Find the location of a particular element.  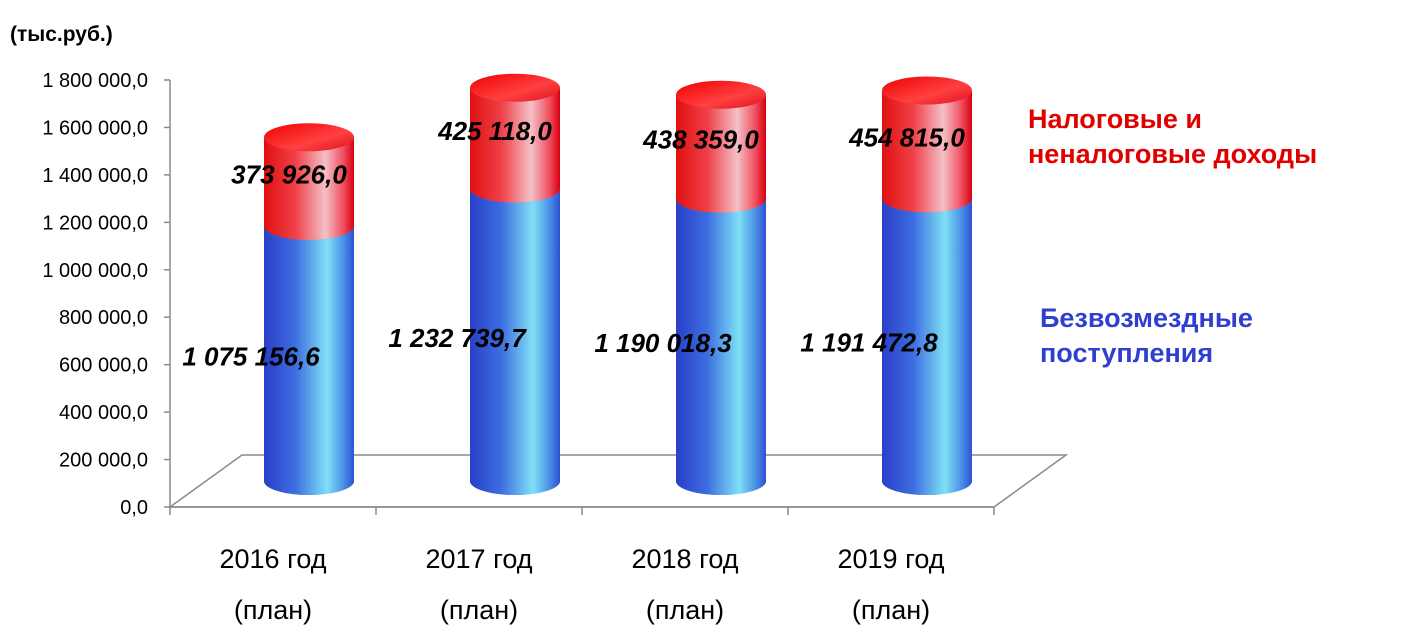

y-tick-label: 200 000,0 is located at coordinates (103, 461).